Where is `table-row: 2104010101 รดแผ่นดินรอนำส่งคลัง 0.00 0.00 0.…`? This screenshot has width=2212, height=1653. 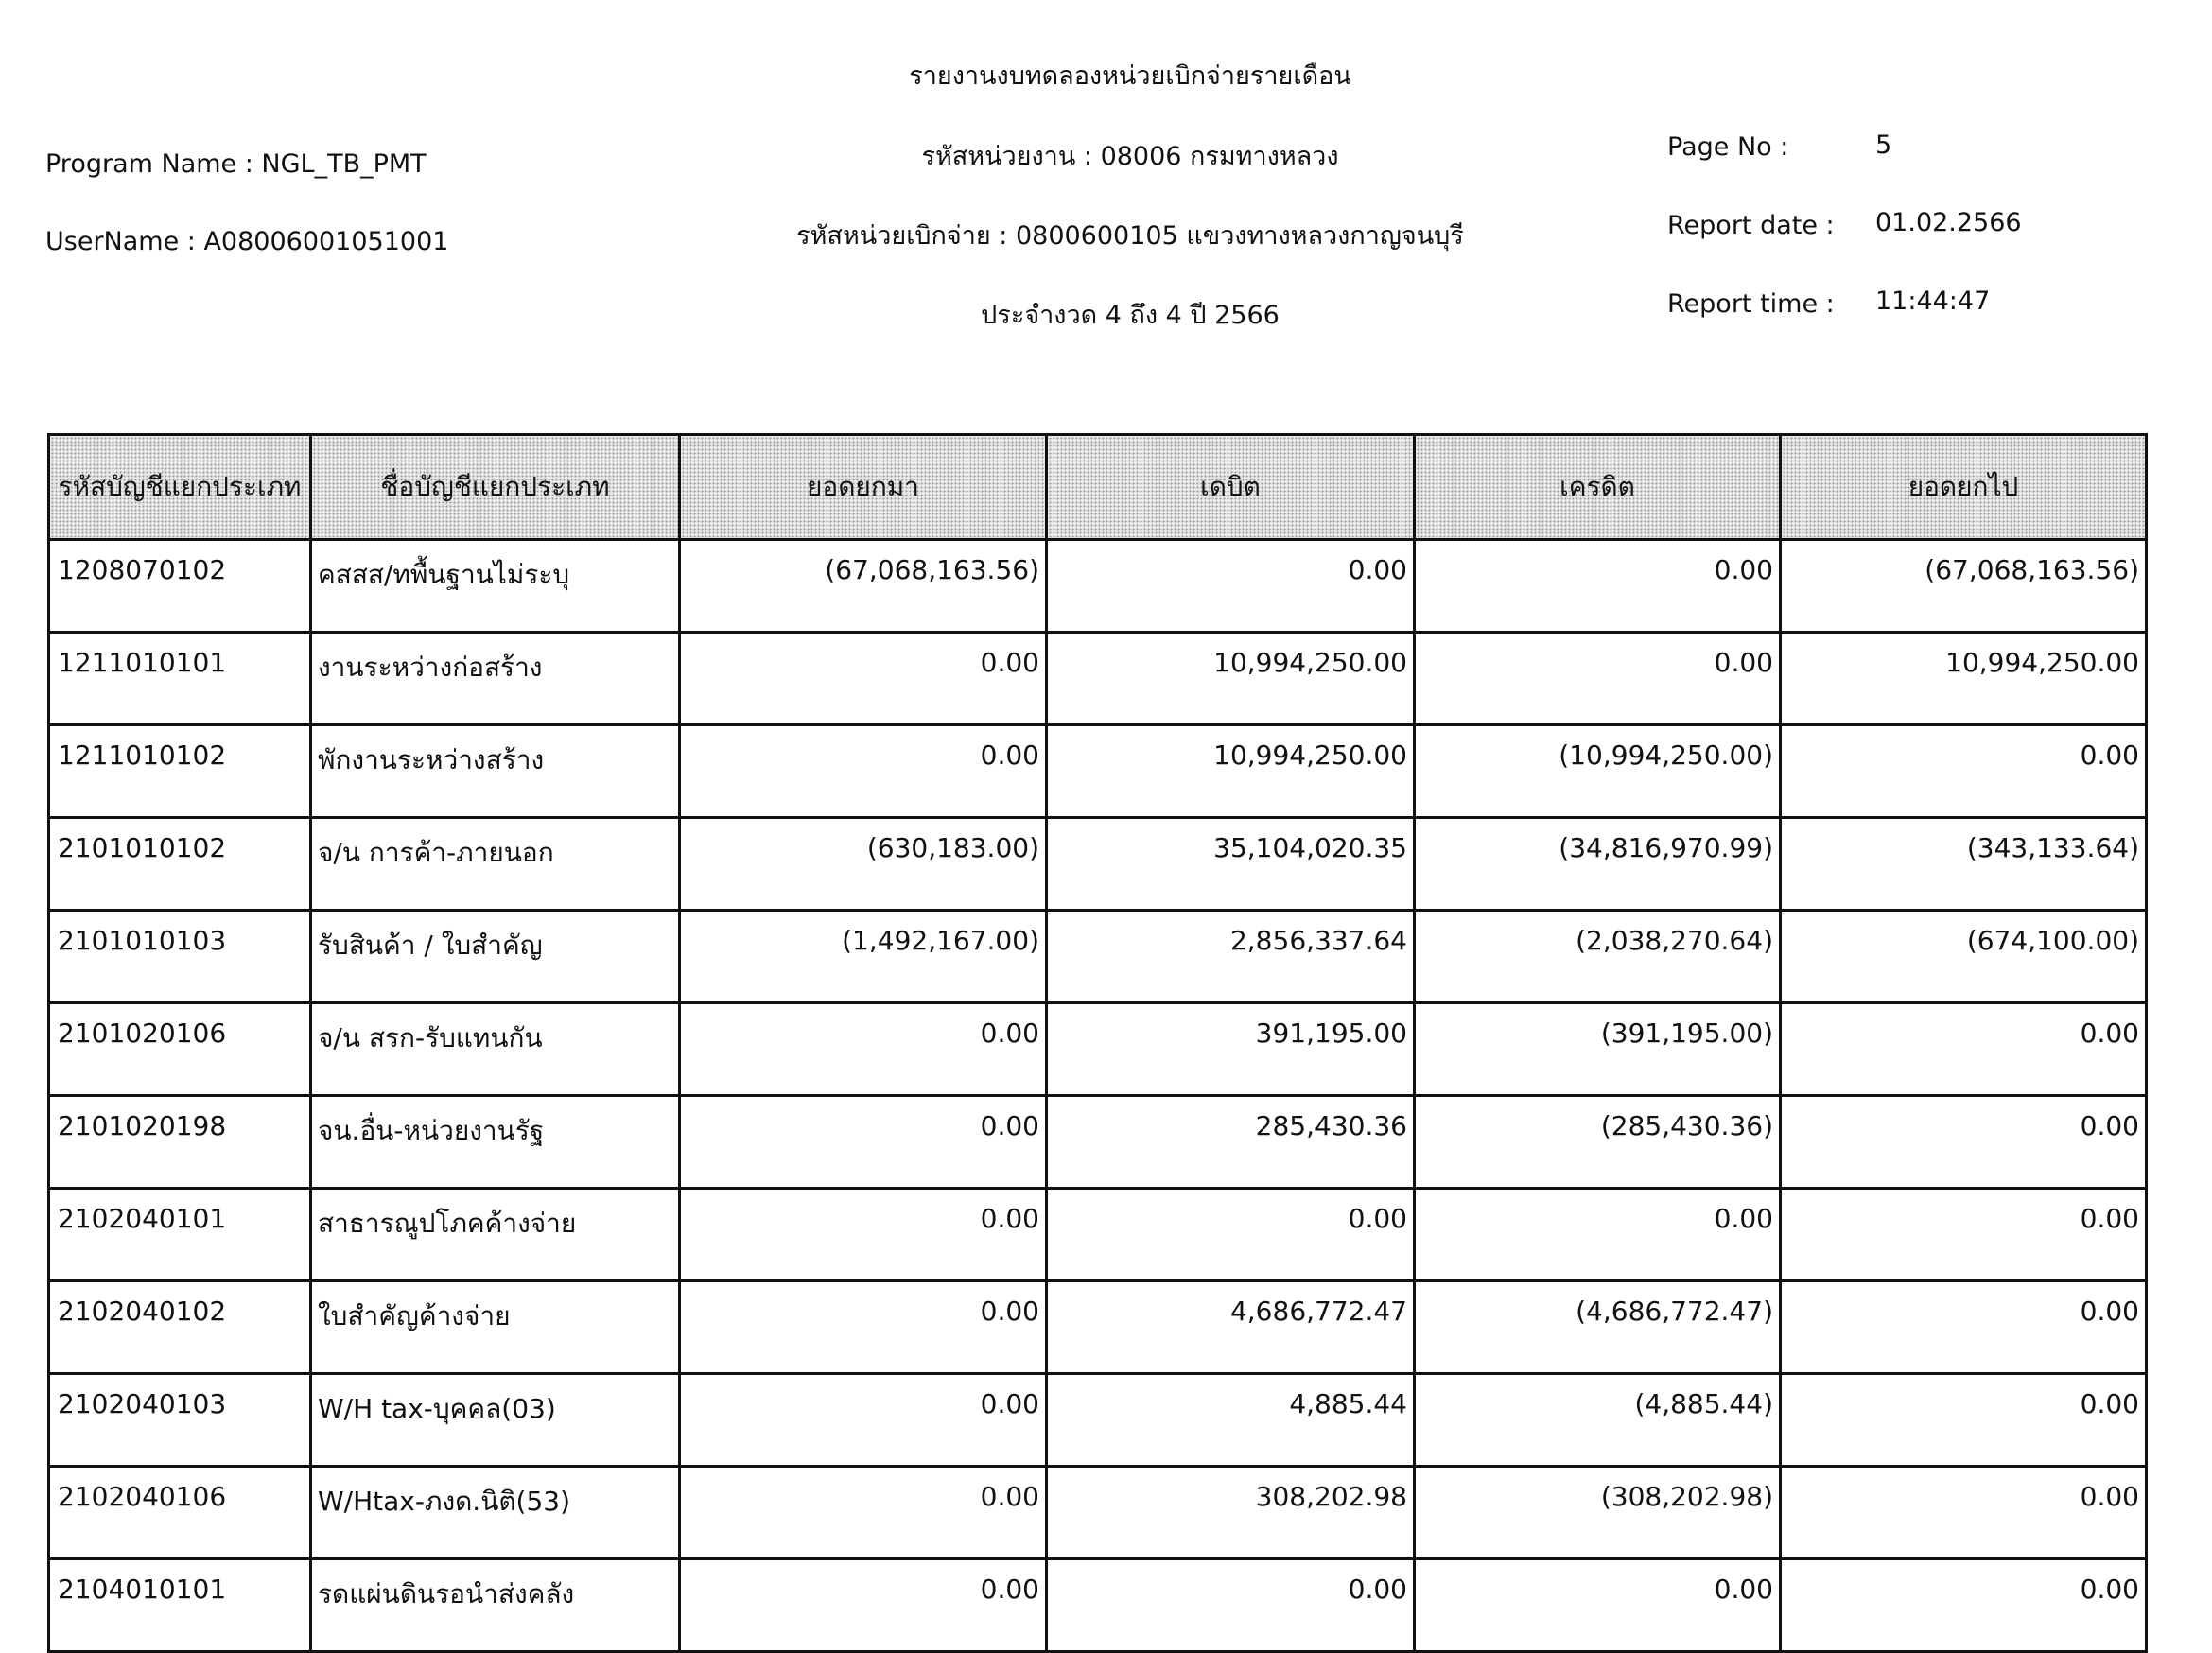 table-row: 2104010101 รดแผ่นดินรอนำส่งคลัง 0.00 0.00 0.… is located at coordinates (1097, 1605).